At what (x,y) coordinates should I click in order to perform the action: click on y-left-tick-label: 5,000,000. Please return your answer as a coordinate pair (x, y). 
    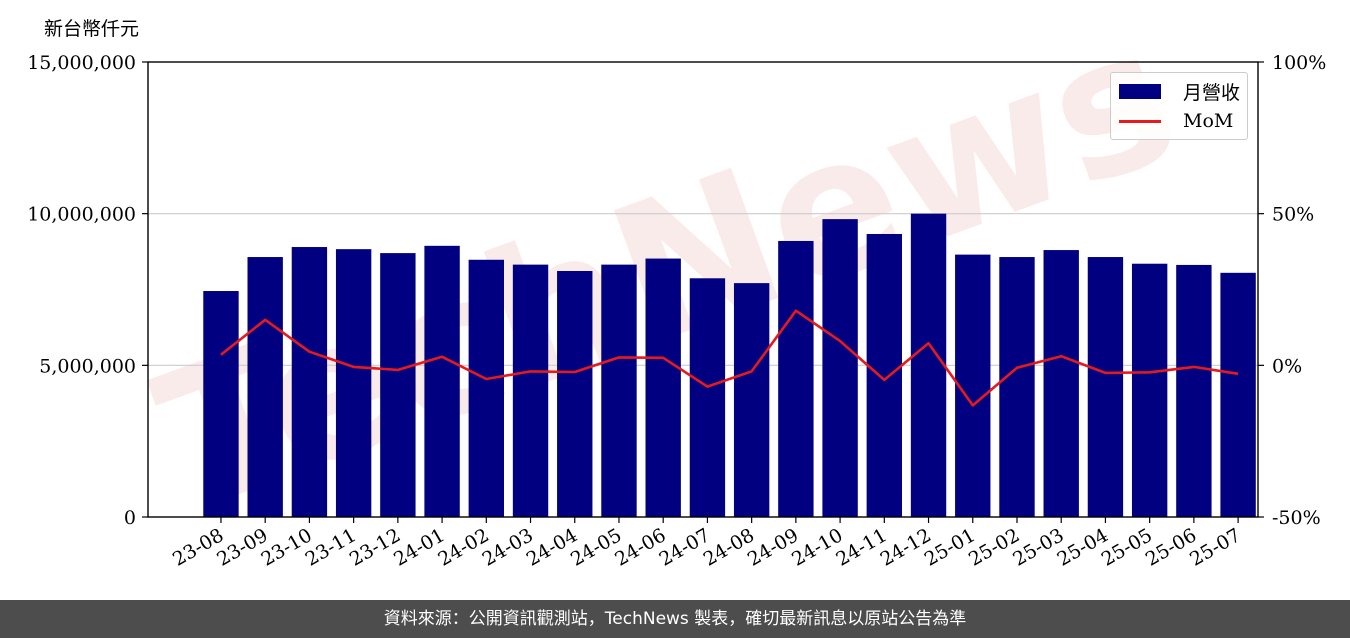
    Looking at the image, I should click on (87, 366).